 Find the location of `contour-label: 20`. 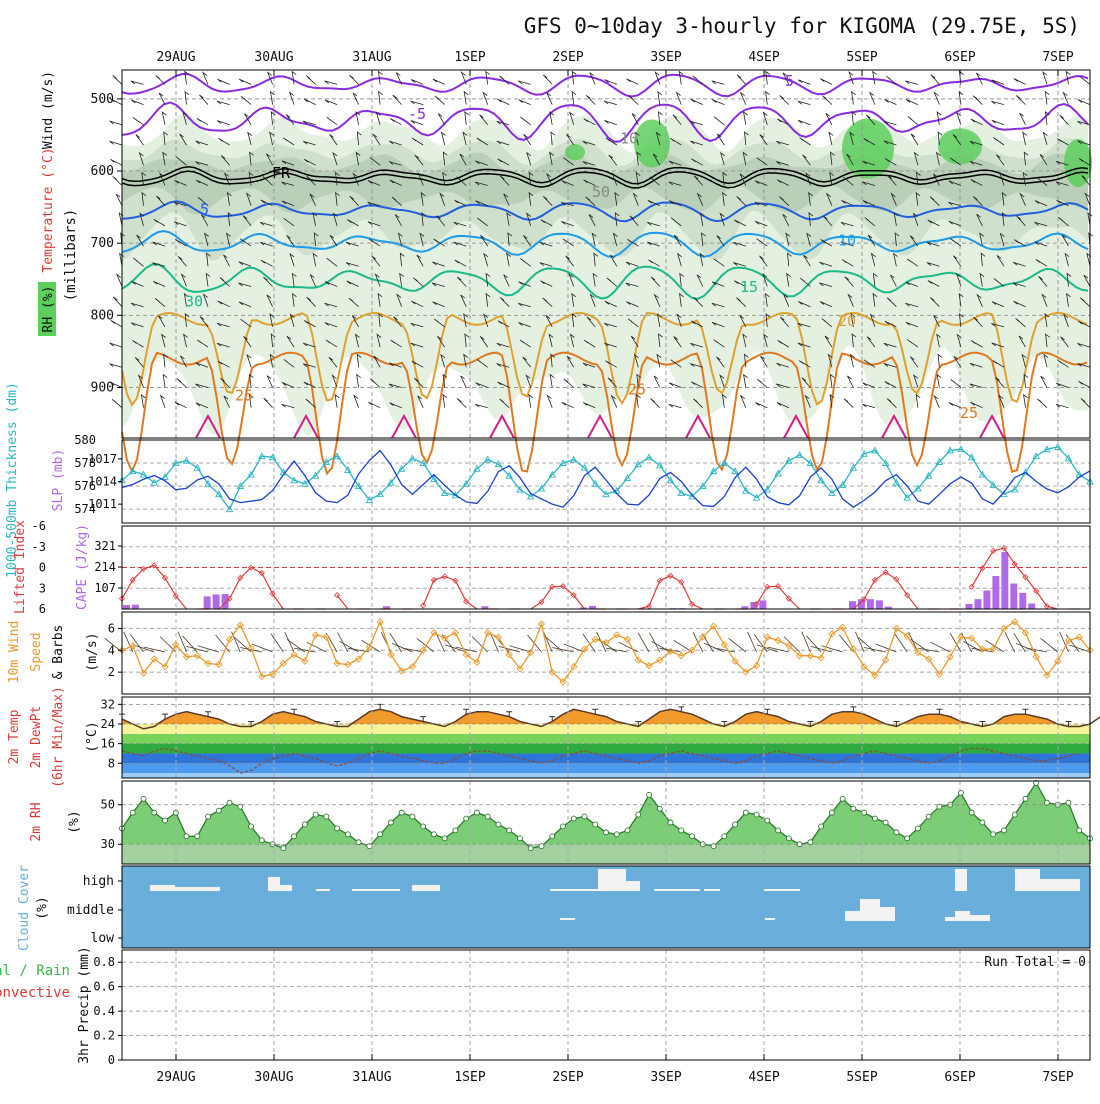

contour-label: 20 is located at coordinates (847, 321).